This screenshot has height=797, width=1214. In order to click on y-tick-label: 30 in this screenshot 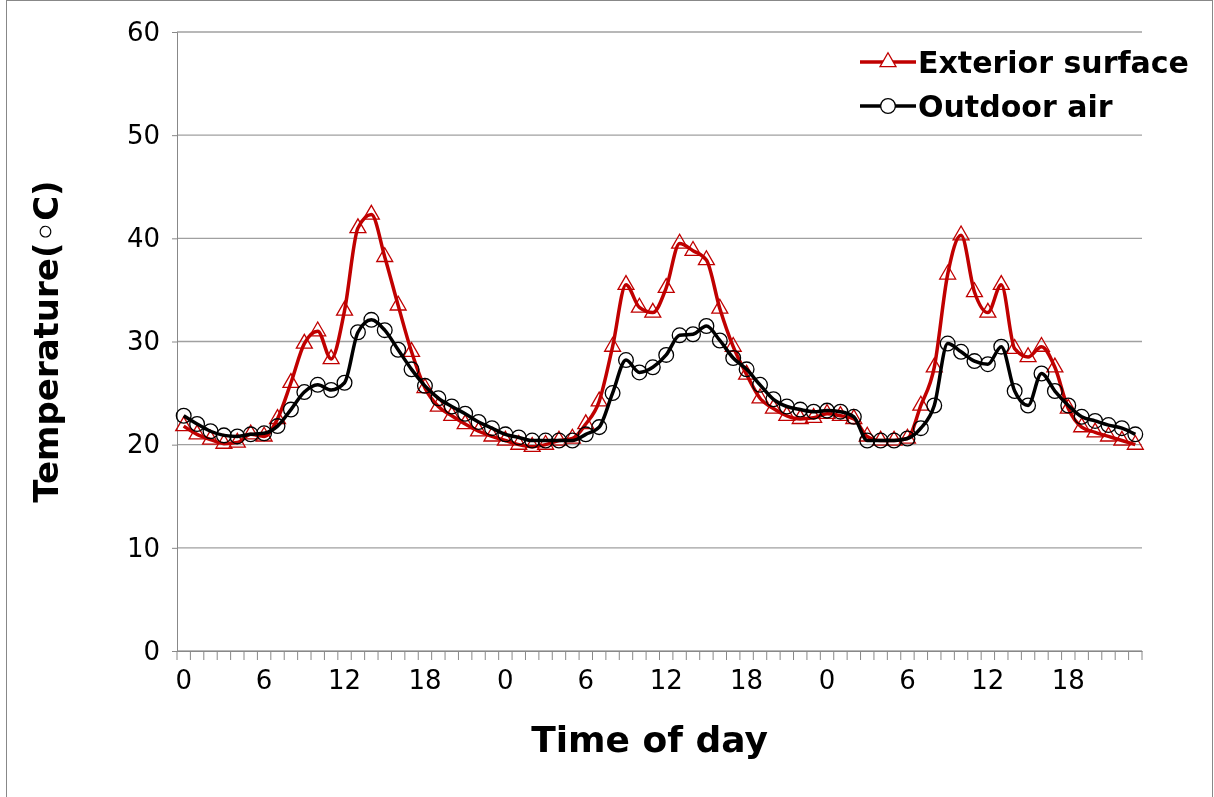, I will do `click(143, 341)`.